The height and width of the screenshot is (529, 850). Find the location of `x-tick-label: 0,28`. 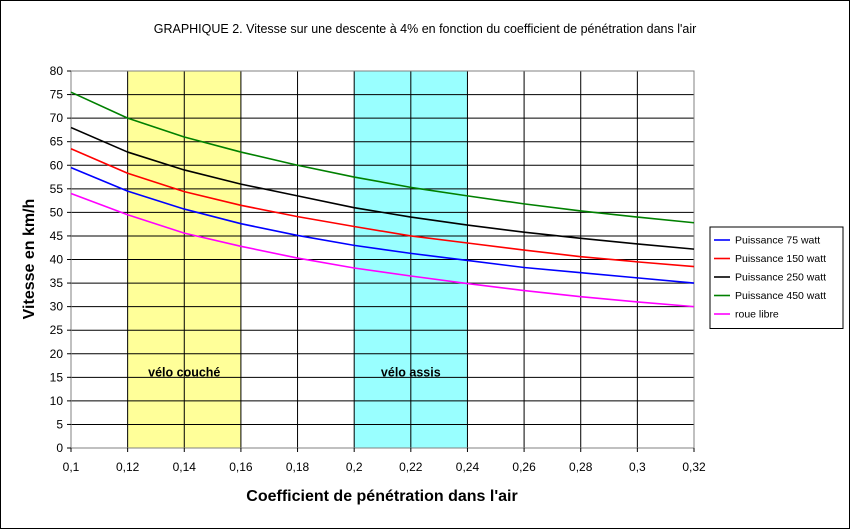

x-tick-label: 0,28 is located at coordinates (581, 467).